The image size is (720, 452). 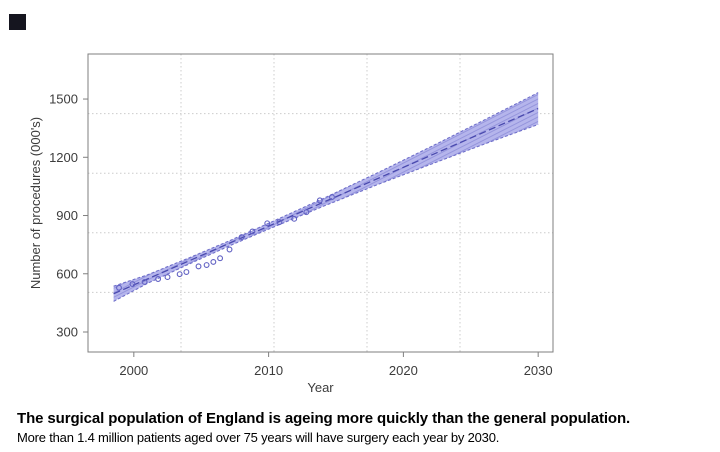 I want to click on x-tick-label: 2010, so click(x=268, y=370).